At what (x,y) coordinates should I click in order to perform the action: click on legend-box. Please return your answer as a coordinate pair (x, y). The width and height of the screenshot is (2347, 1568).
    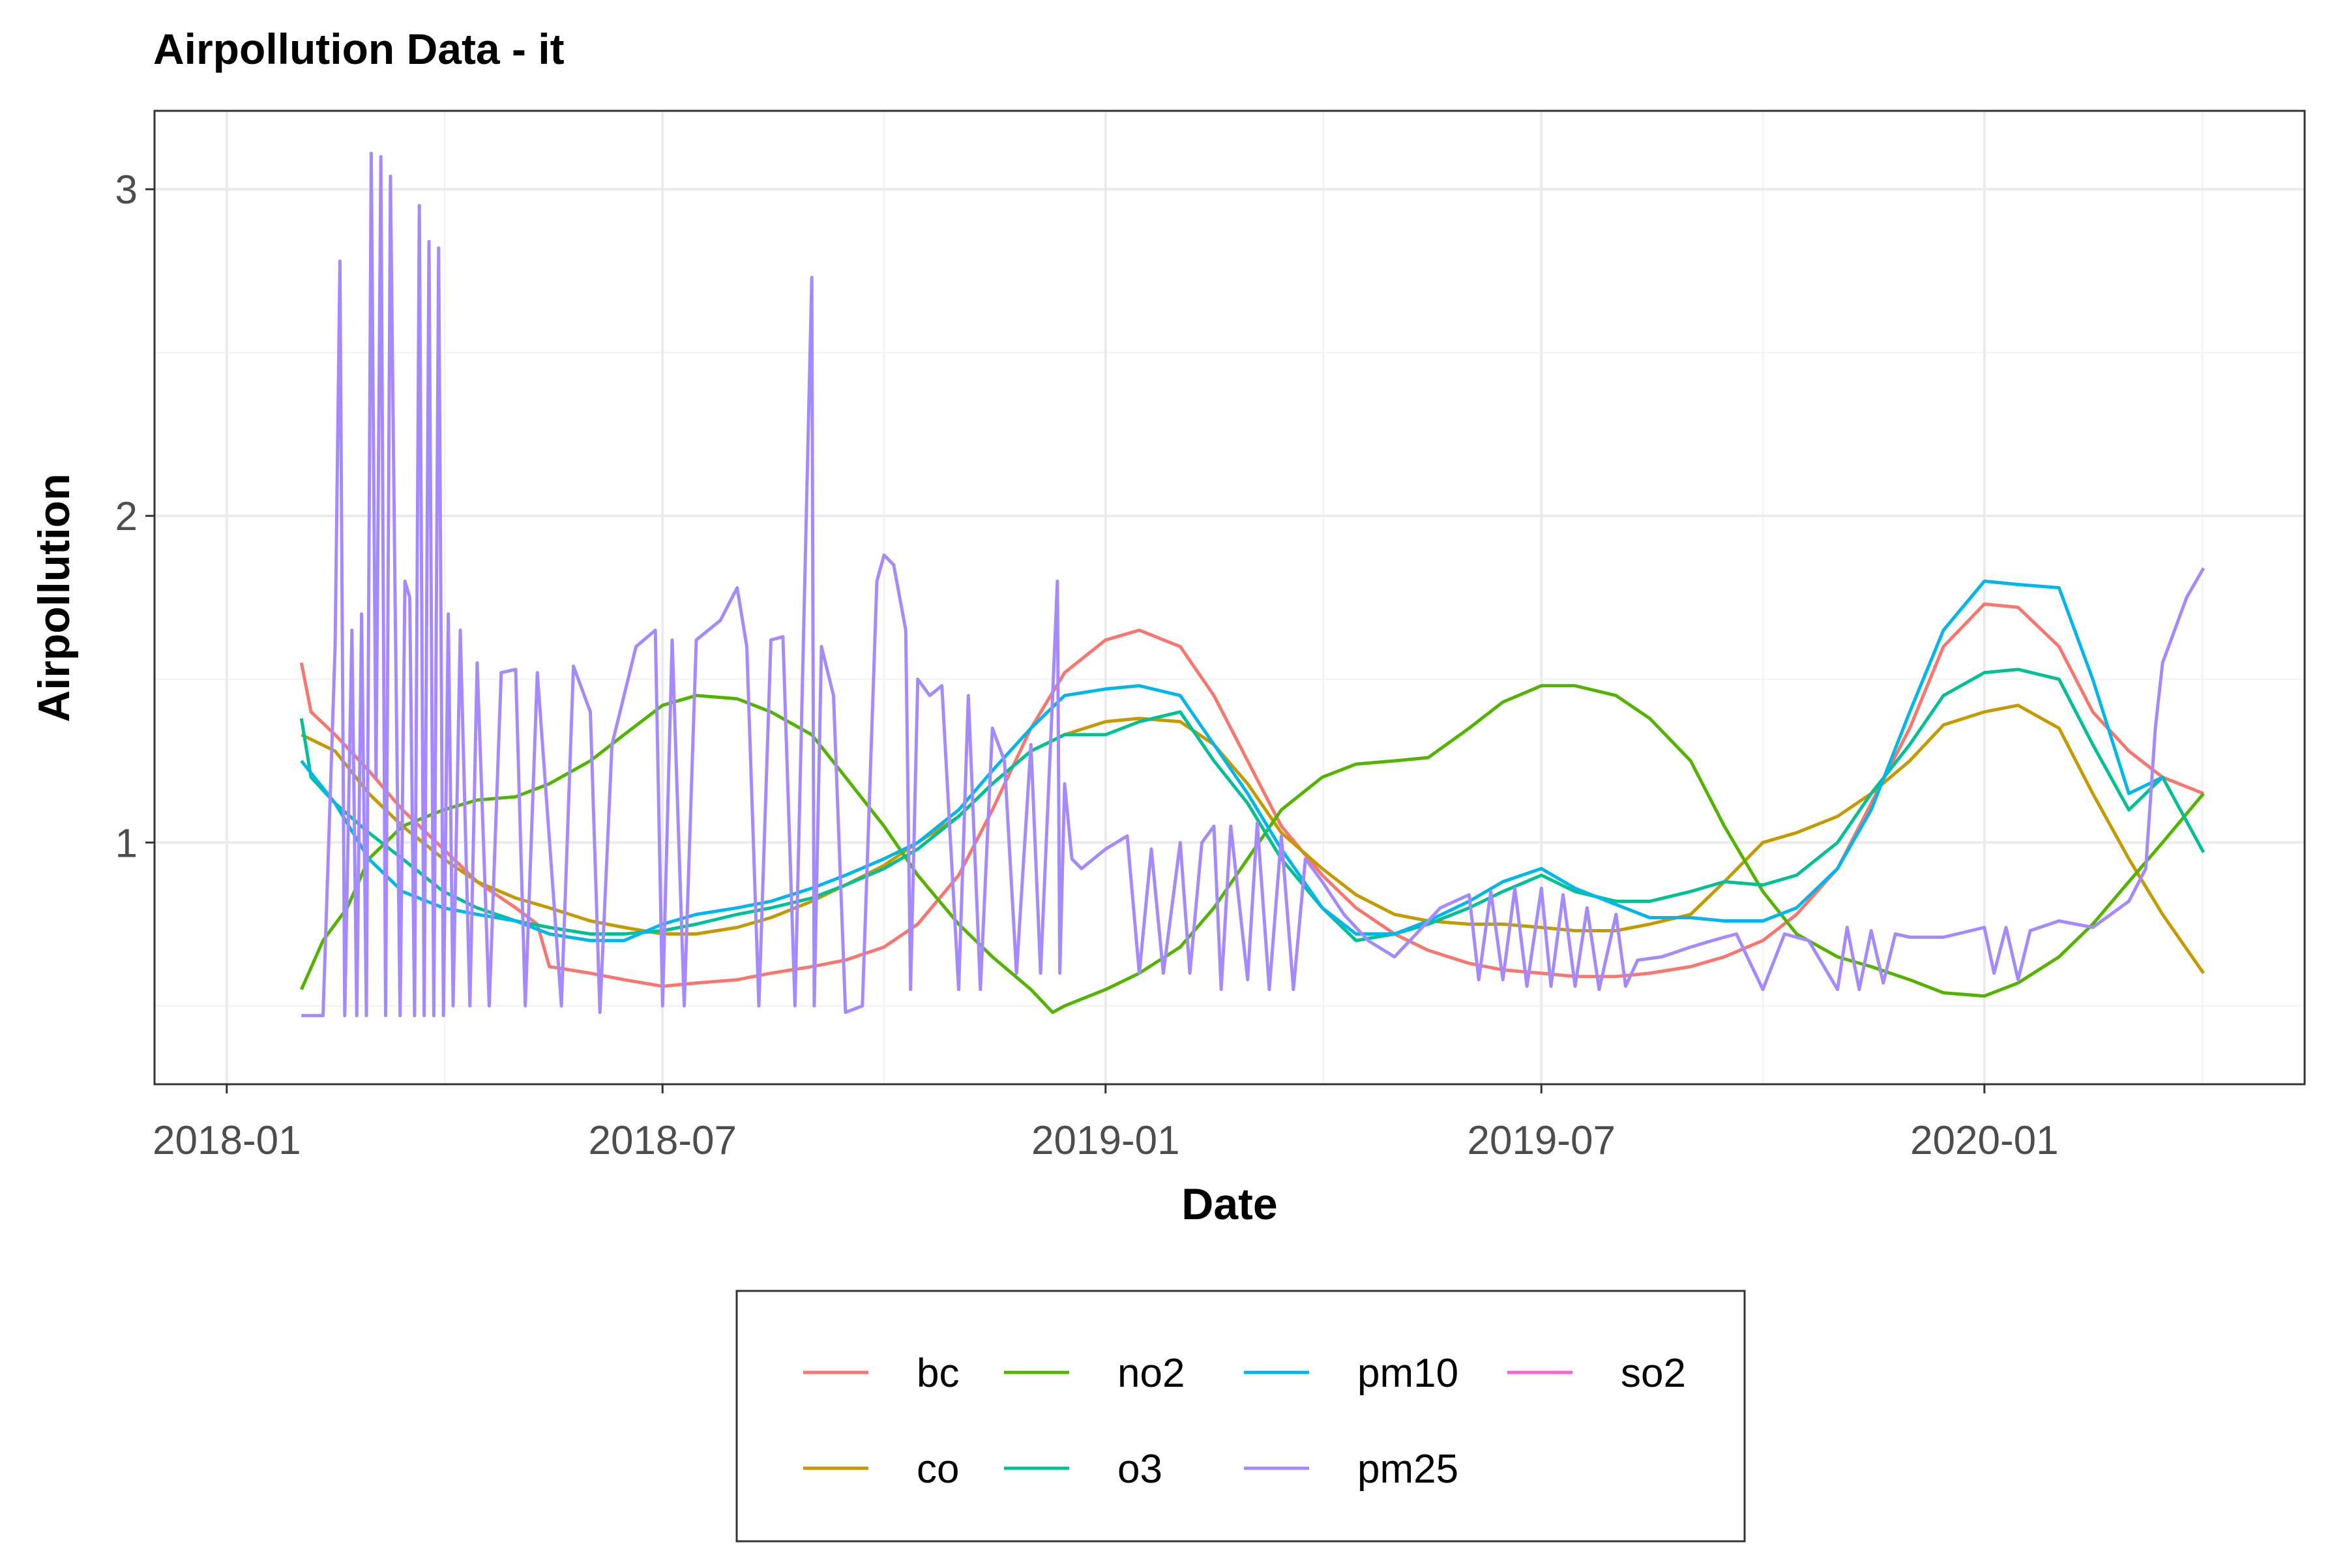
    Looking at the image, I should click on (1240, 1417).